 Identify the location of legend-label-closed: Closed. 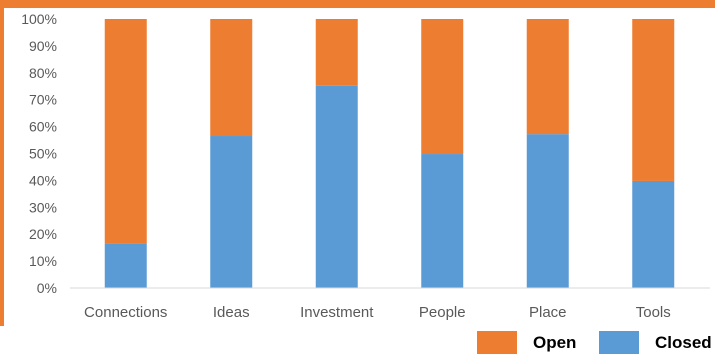
(683, 342).